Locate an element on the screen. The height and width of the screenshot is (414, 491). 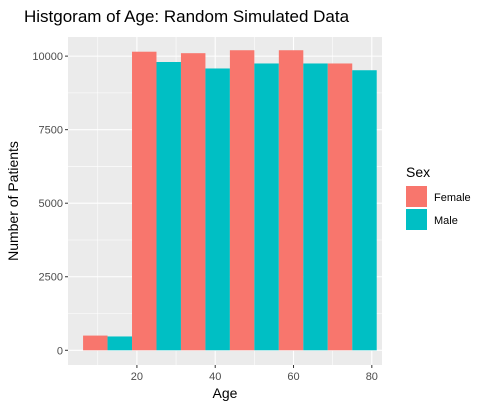
y-tick-label: 5000 is located at coordinates (51, 204).